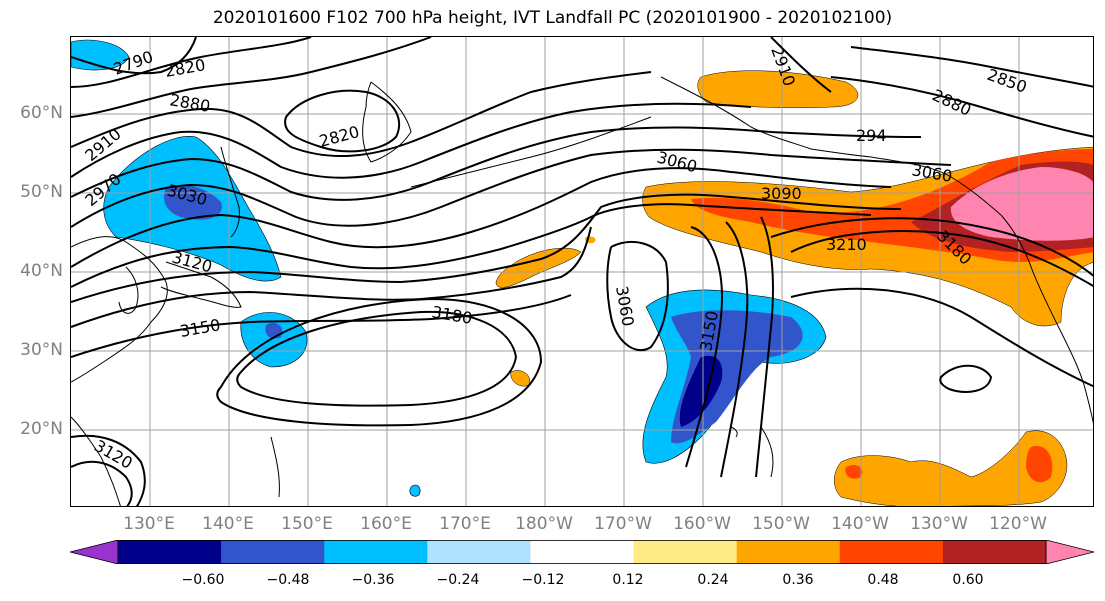 The image size is (1105, 601). Describe the element at coordinates (102, 483) in the screenshot. I see `contour-3150-south` at that location.